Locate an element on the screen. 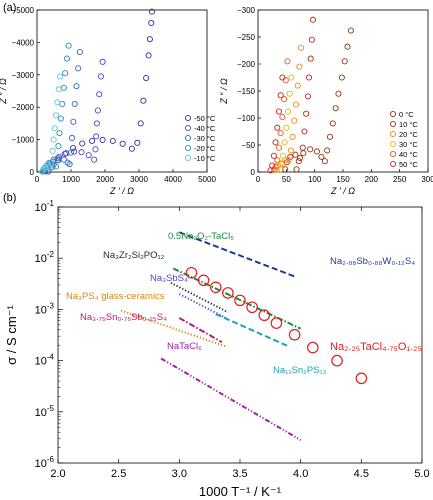 The image size is (433, 500). y-axis-label: σ / S cm⁻¹ is located at coordinates (11, 335).